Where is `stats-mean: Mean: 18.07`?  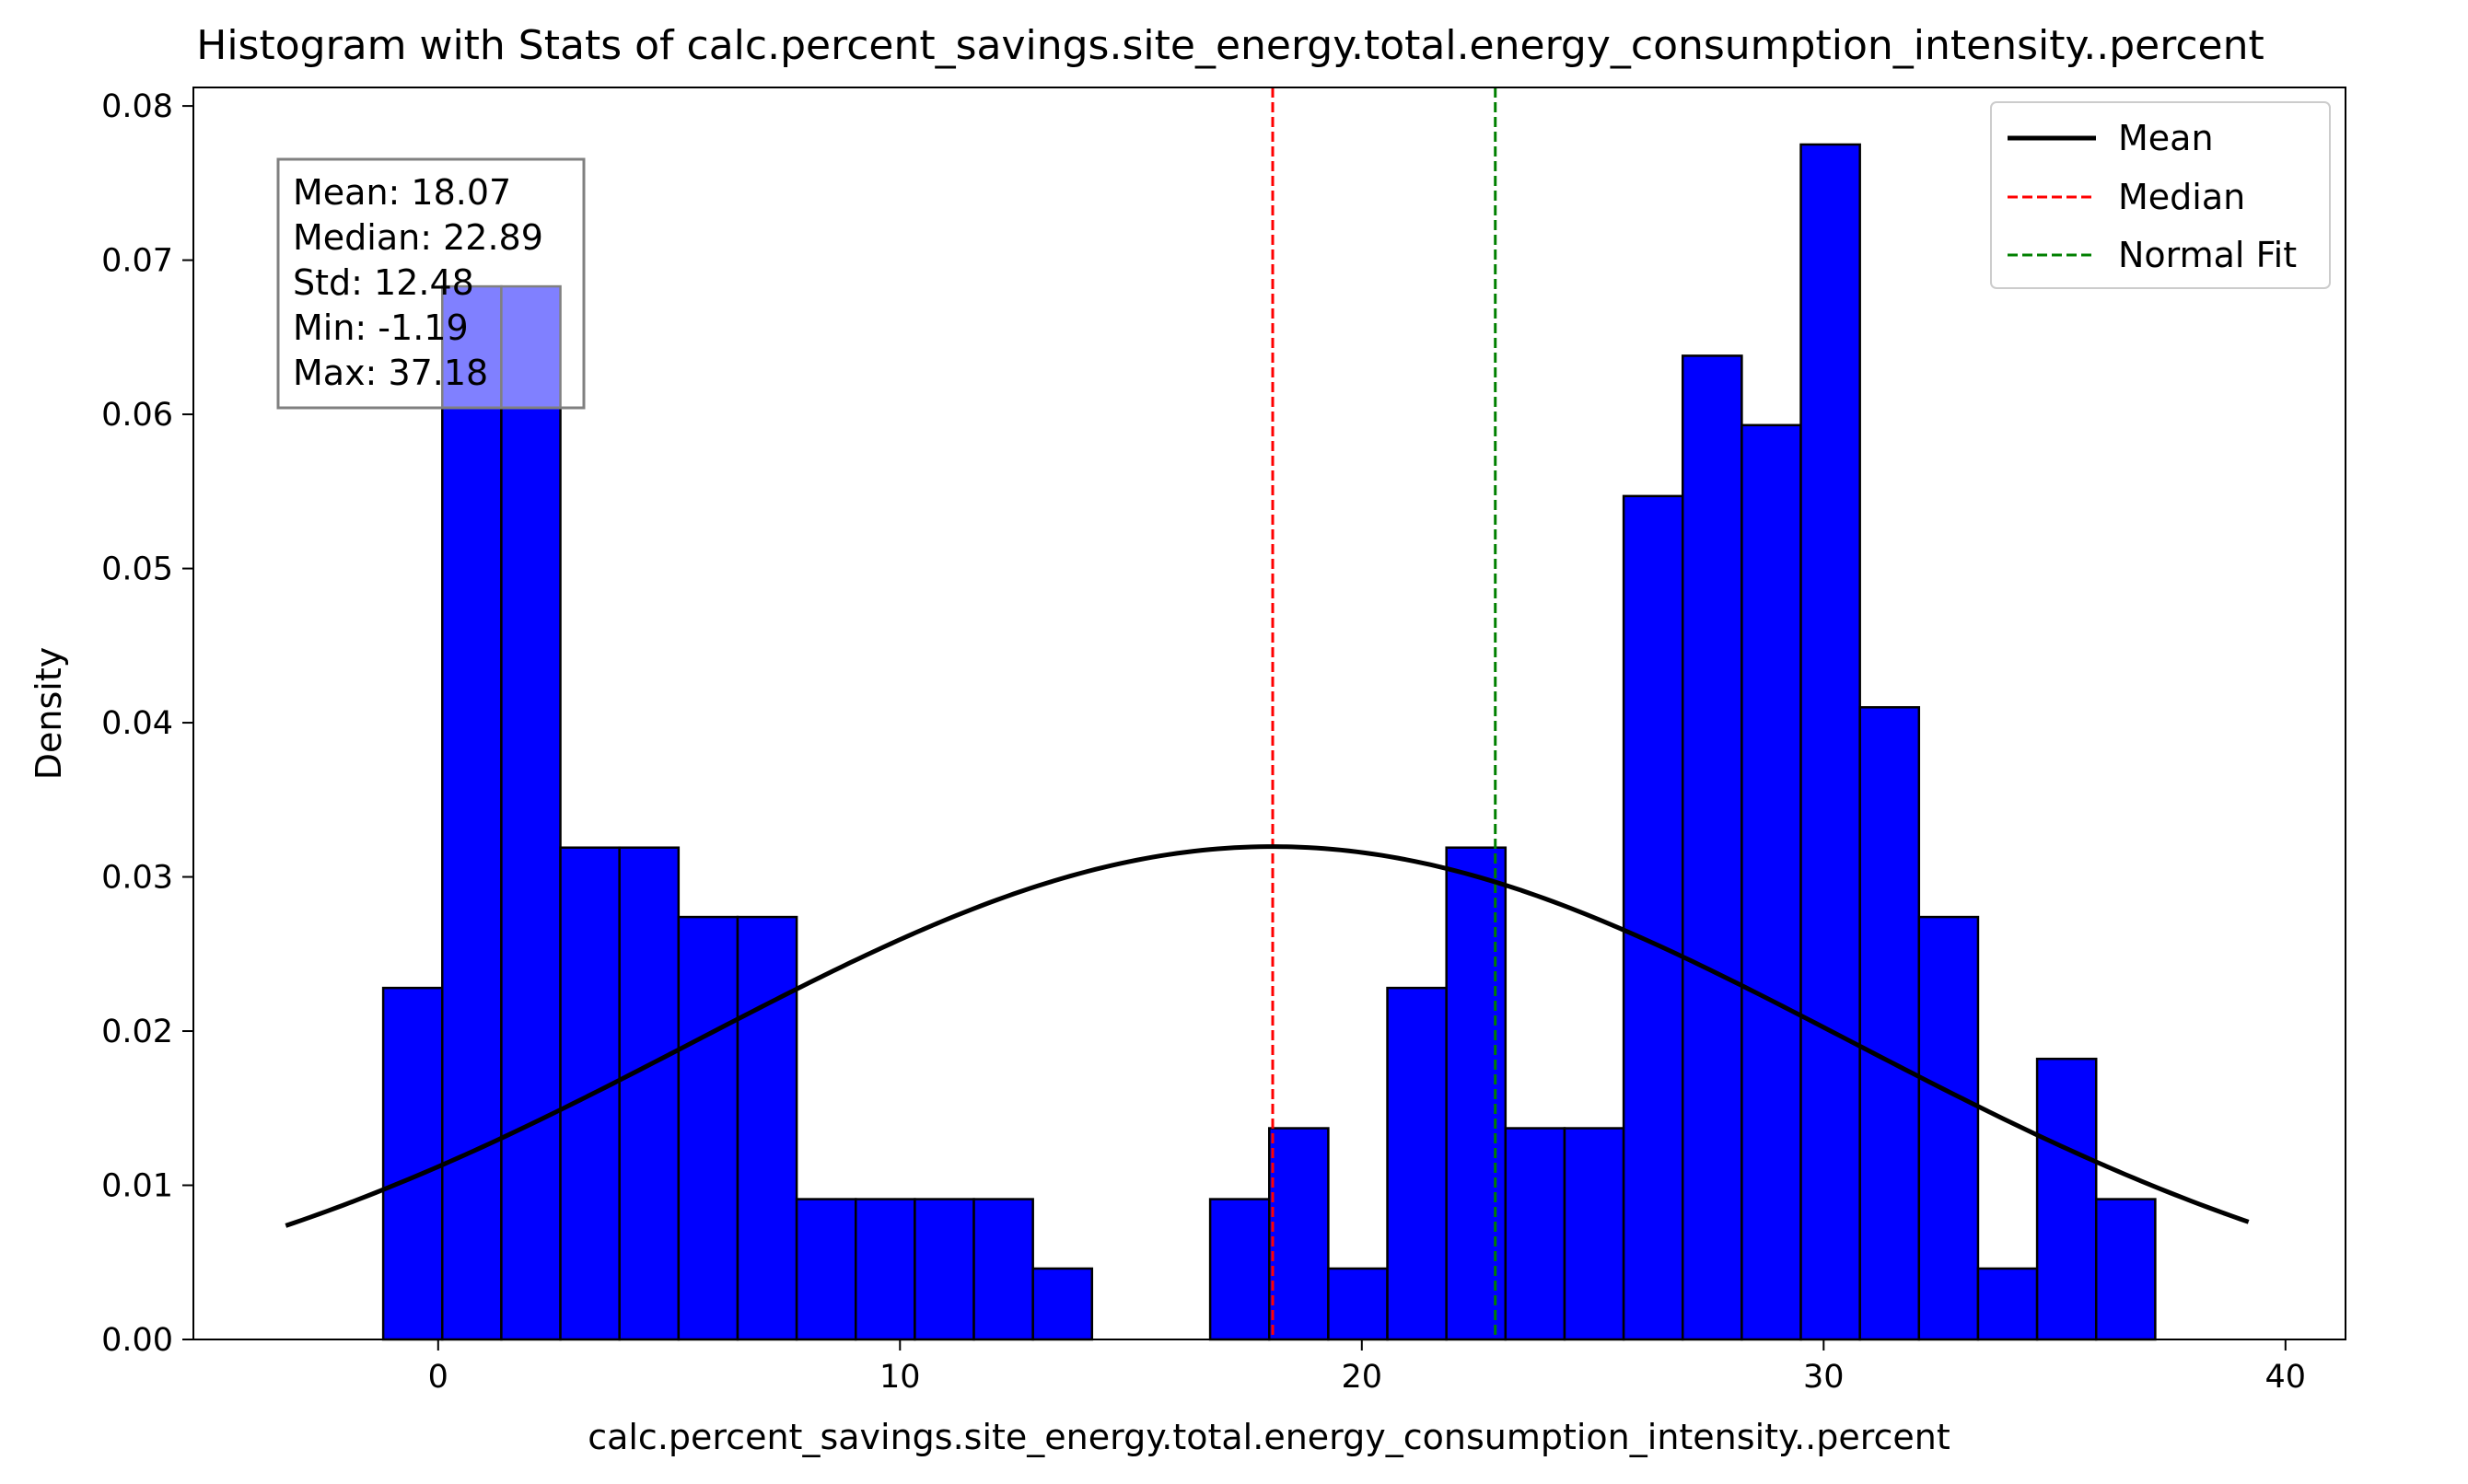 stats-mean: Mean: 18.07 is located at coordinates (402, 192).